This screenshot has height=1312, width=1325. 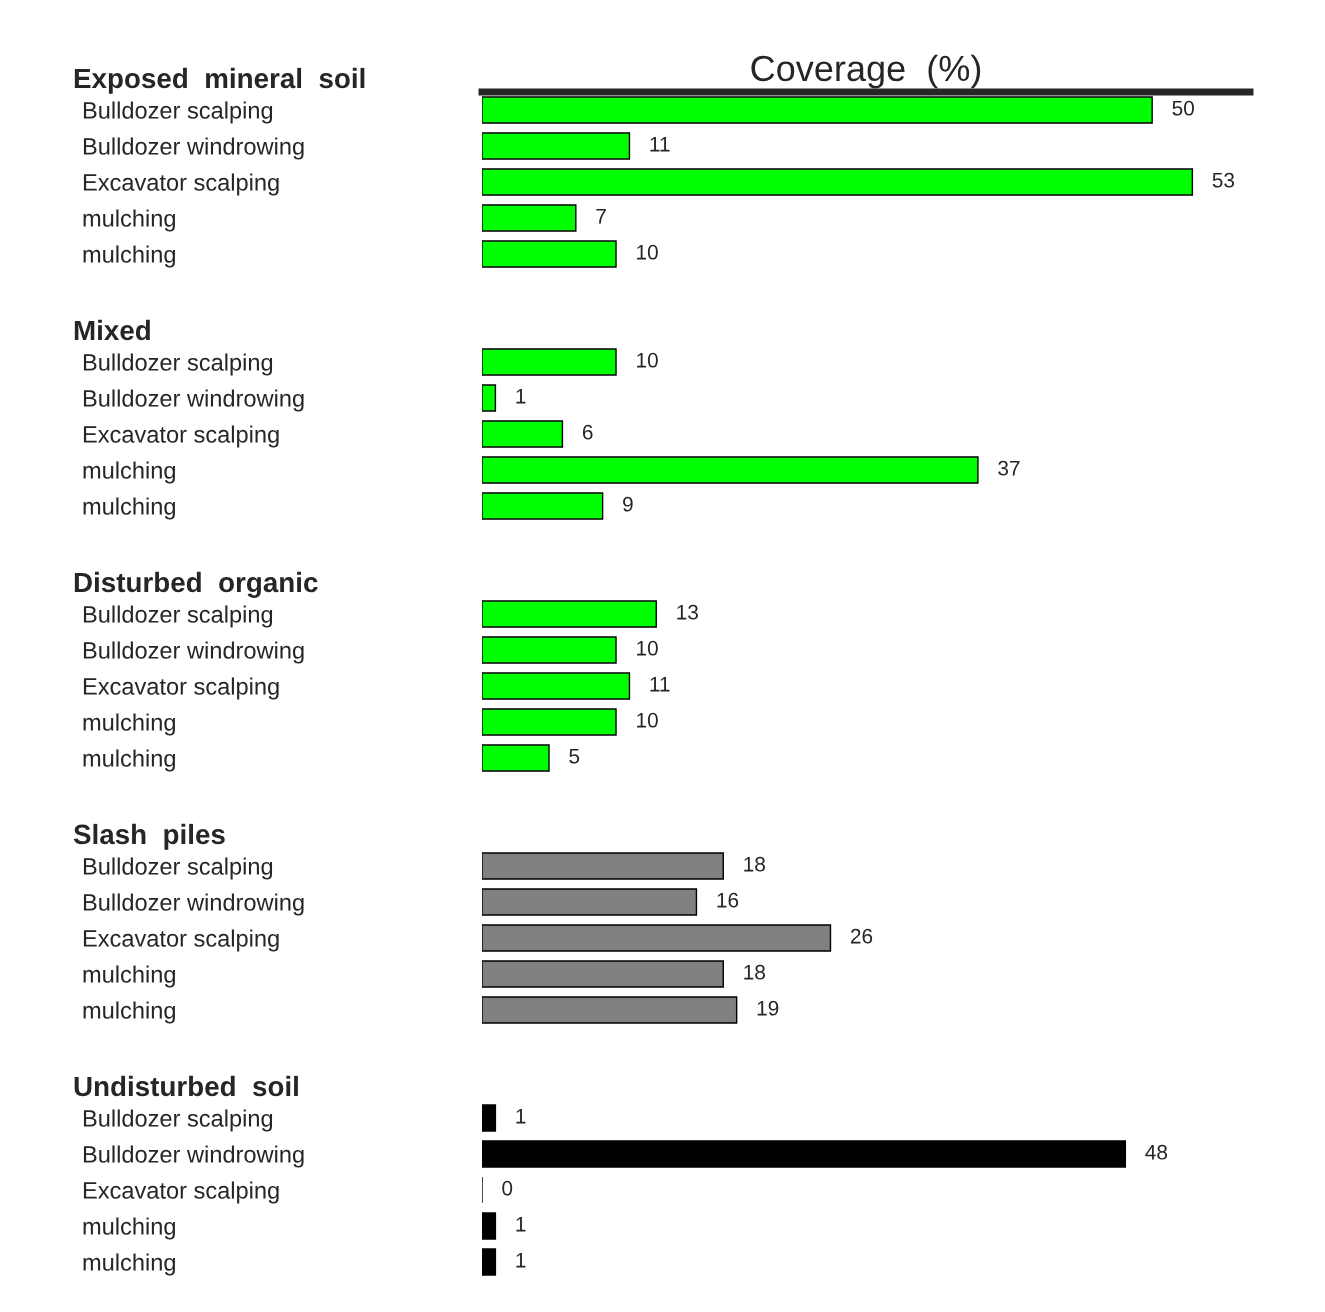 What do you see at coordinates (587, 432) in the screenshot?
I see `data-label: 6` at bounding box center [587, 432].